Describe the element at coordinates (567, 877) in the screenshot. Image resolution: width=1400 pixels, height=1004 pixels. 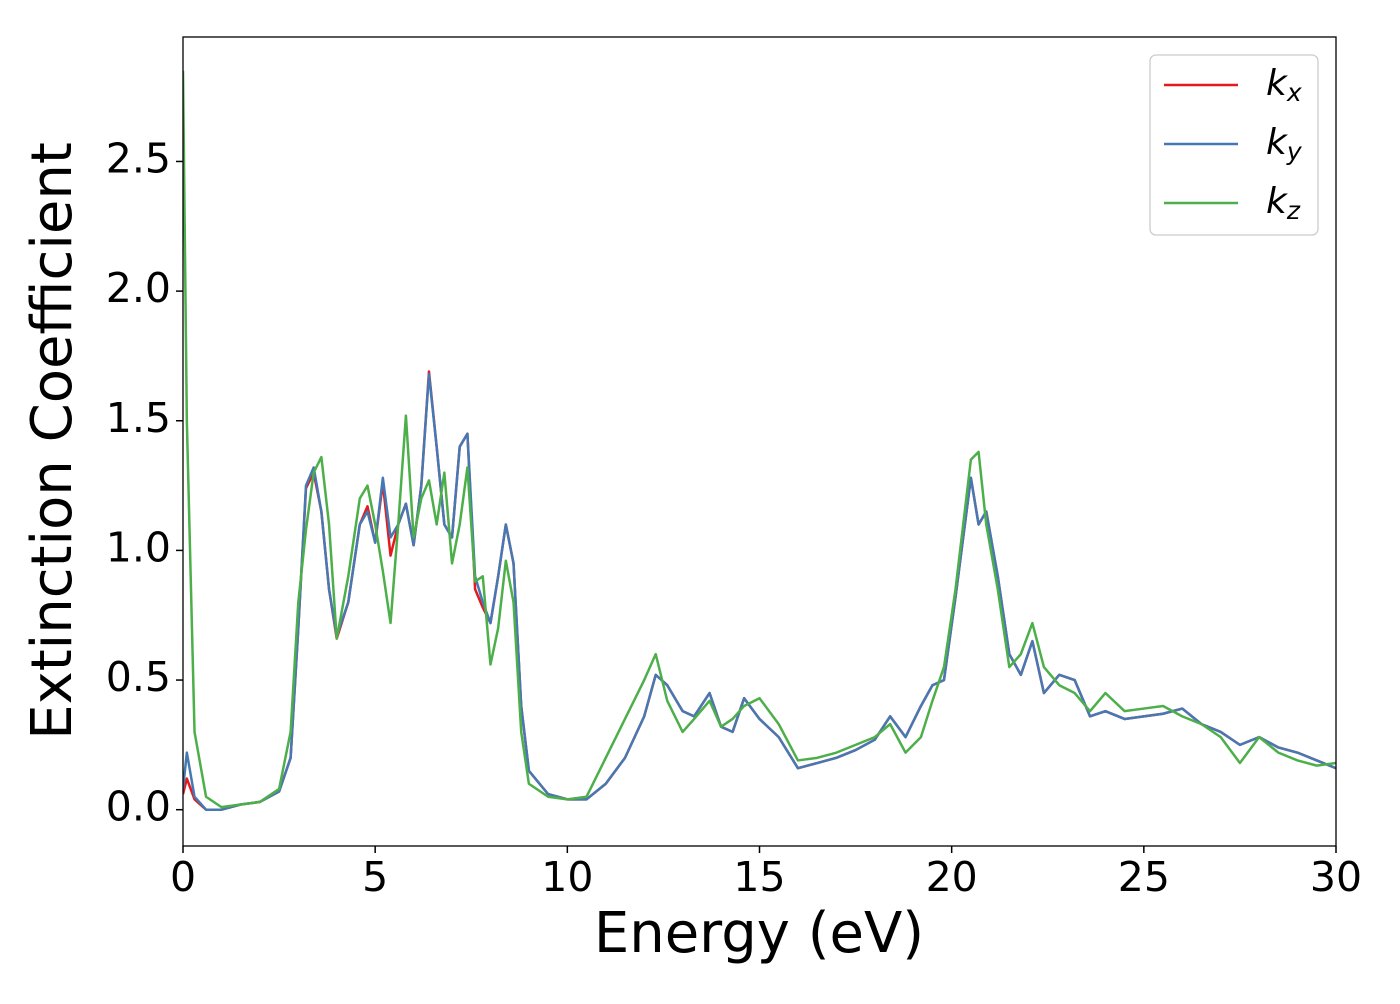
I see `x-tick-label: 10` at that location.